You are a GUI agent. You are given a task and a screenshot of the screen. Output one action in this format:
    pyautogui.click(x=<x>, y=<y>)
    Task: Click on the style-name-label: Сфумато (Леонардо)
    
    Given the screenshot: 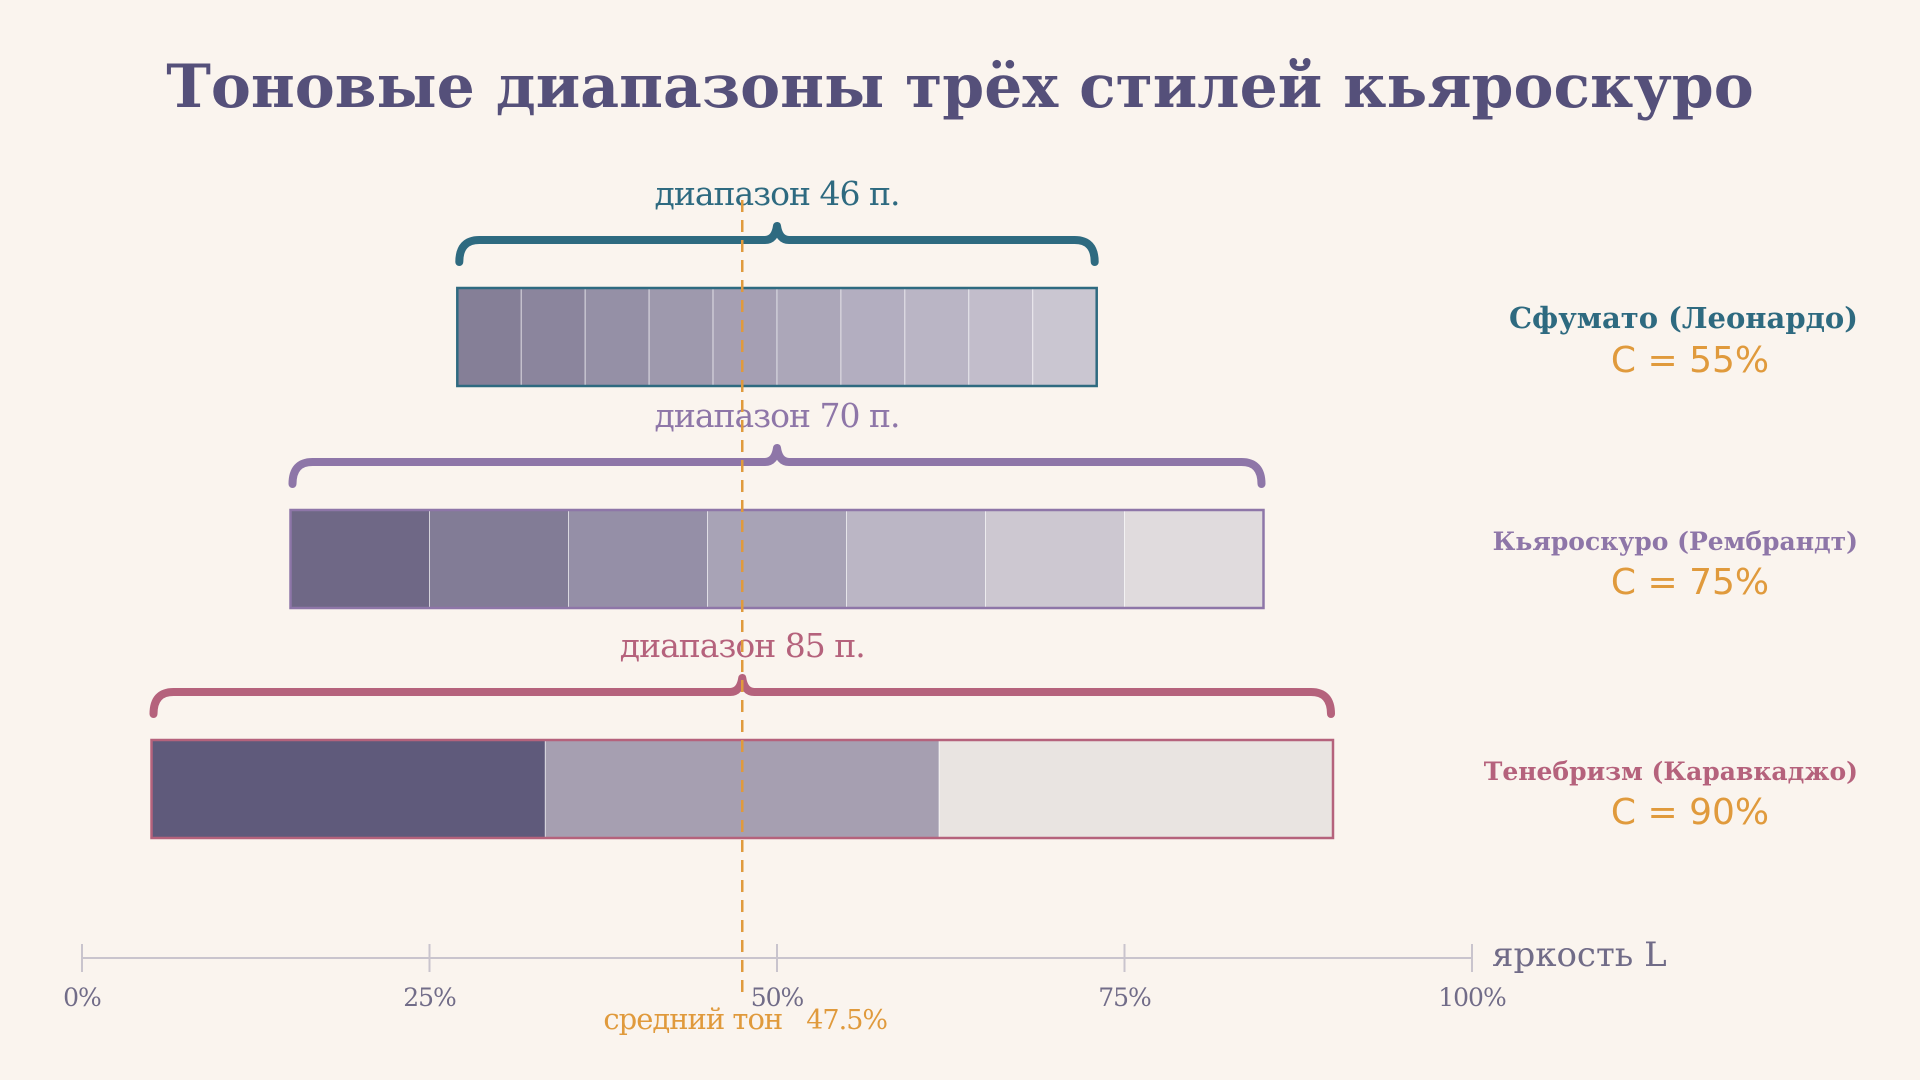 What is the action you would take?
    pyautogui.click(x=1683, y=318)
    